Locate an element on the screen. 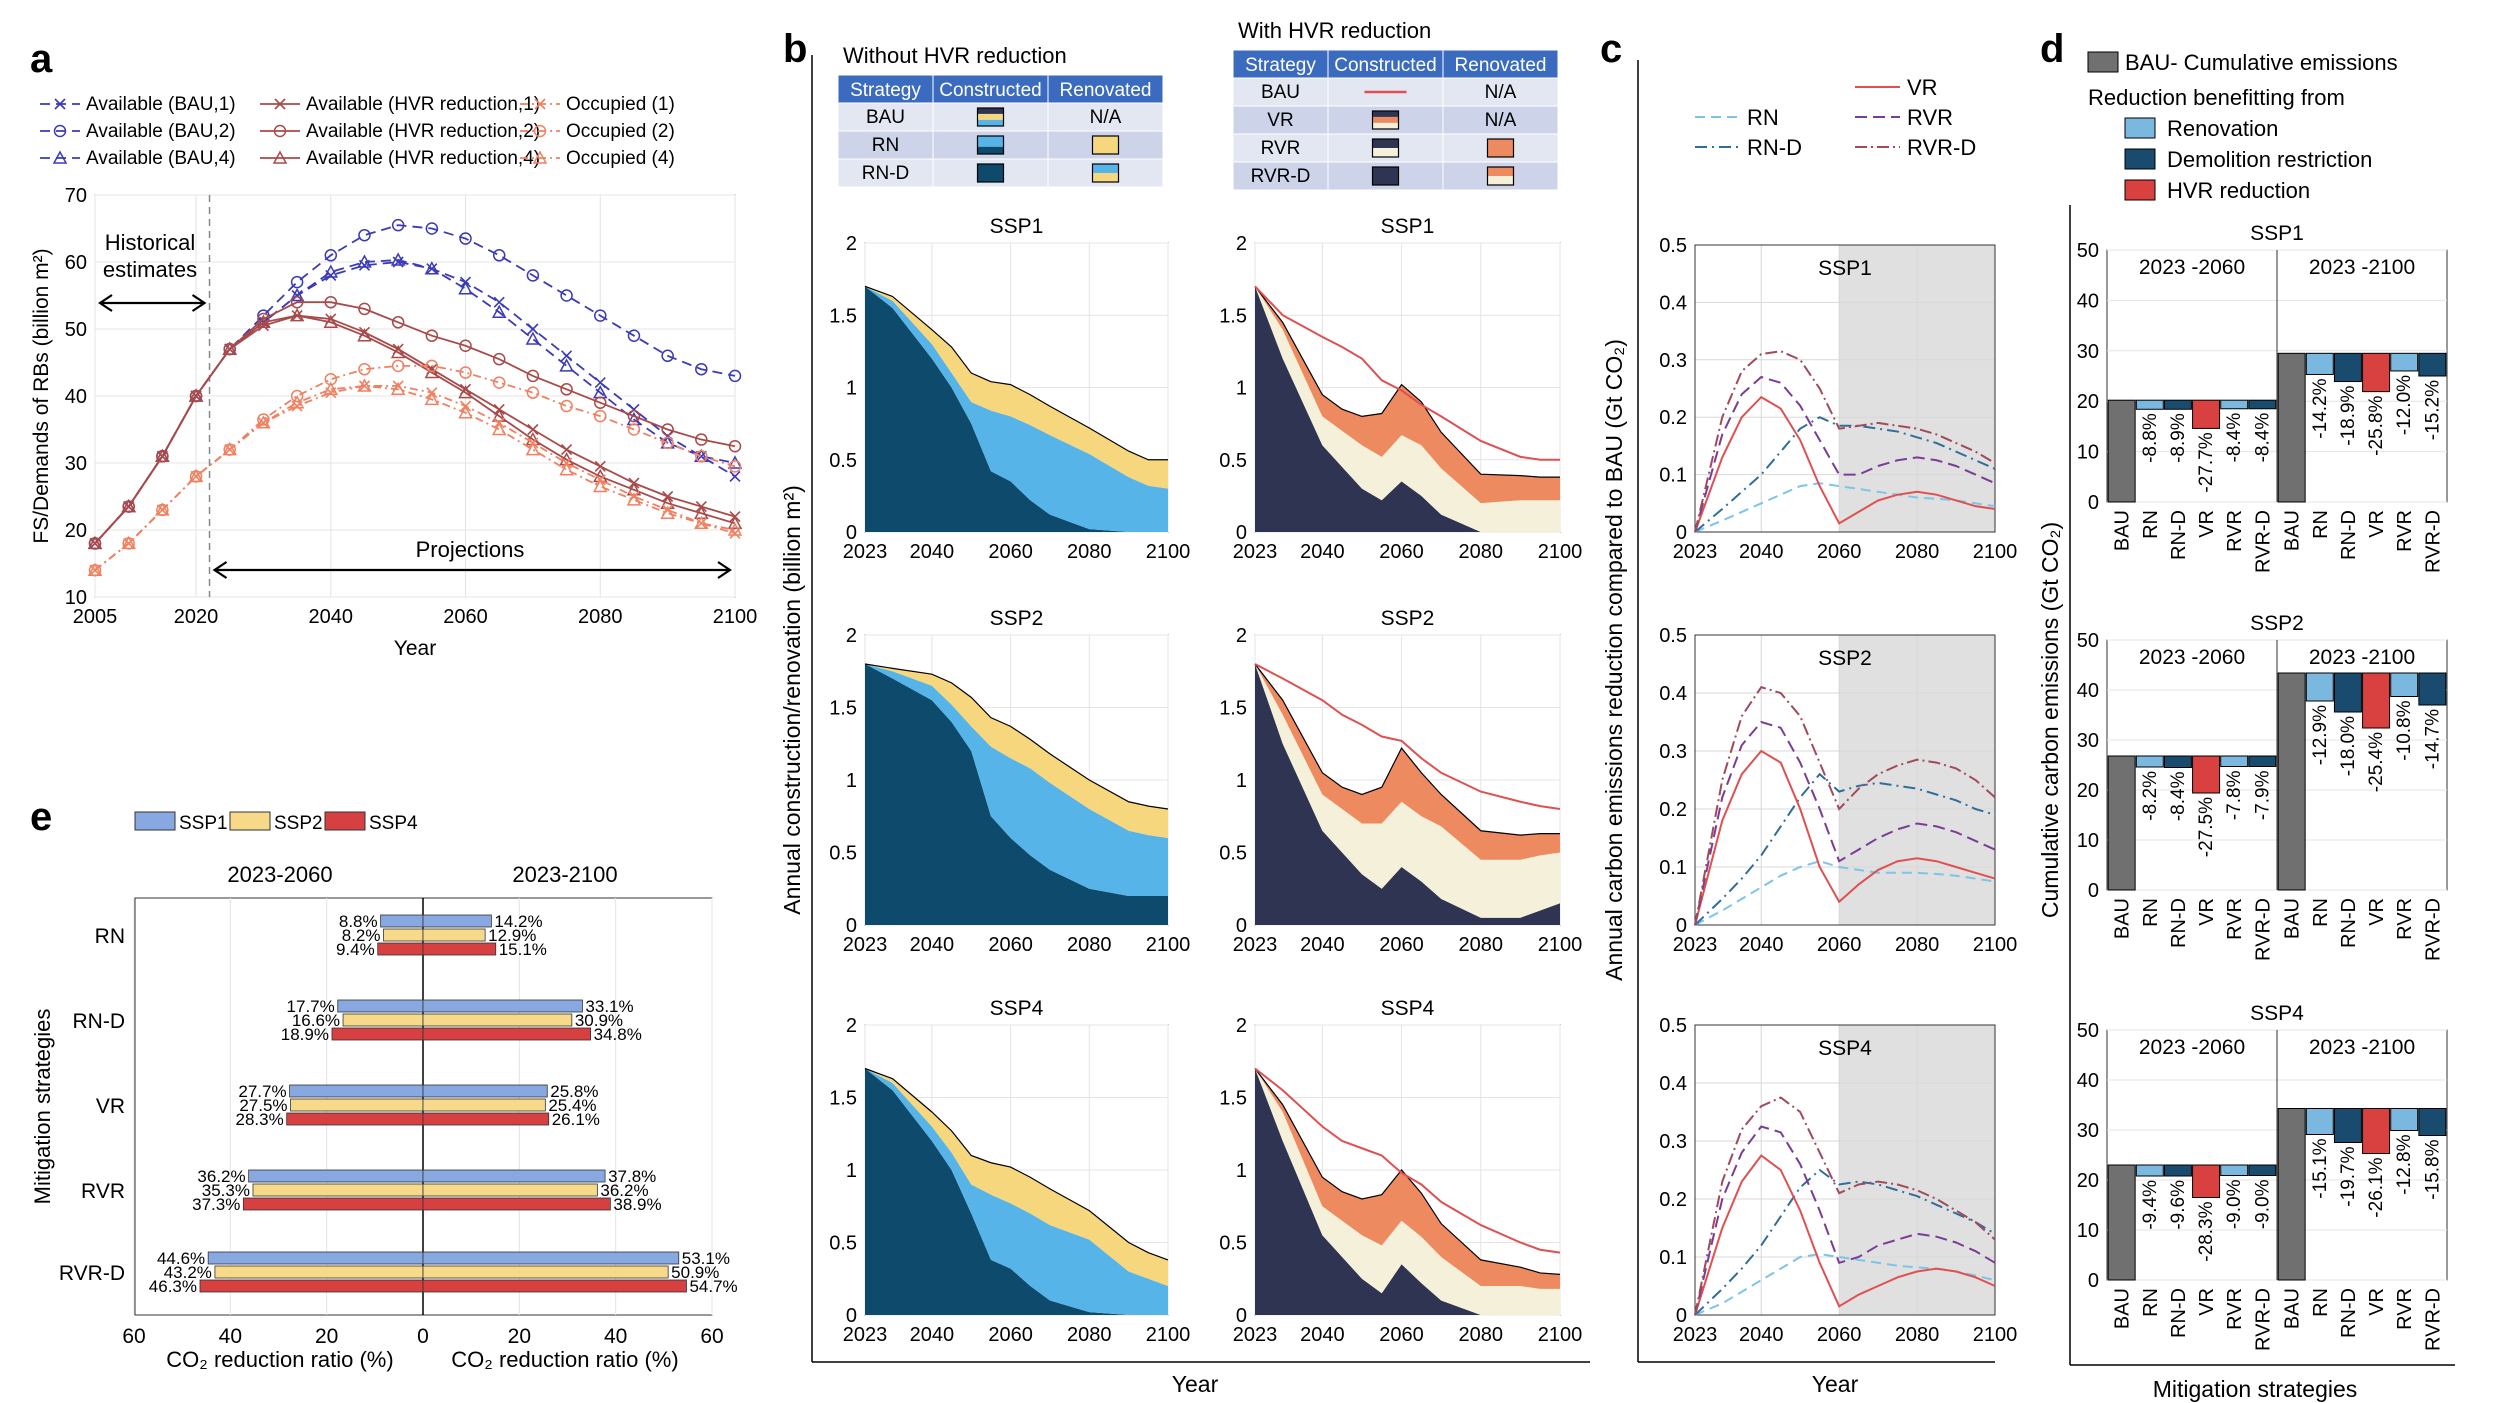 This screenshot has width=2500, height=1403. bar-value-label: -8.4% is located at coordinates (2234, 438).